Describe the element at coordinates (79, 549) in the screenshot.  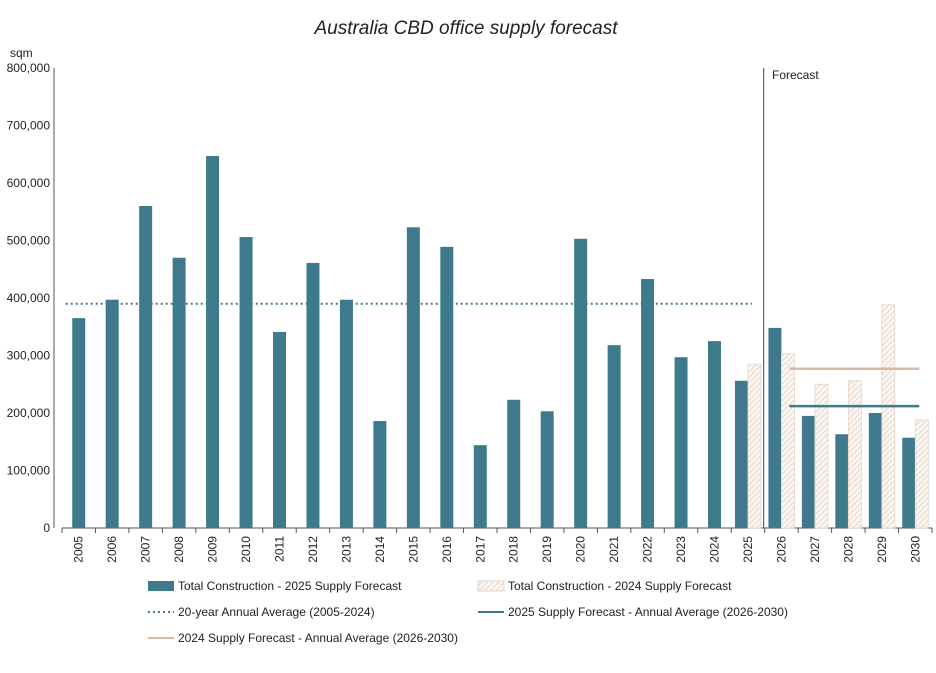
I see `x-tick-label: 2005` at that location.